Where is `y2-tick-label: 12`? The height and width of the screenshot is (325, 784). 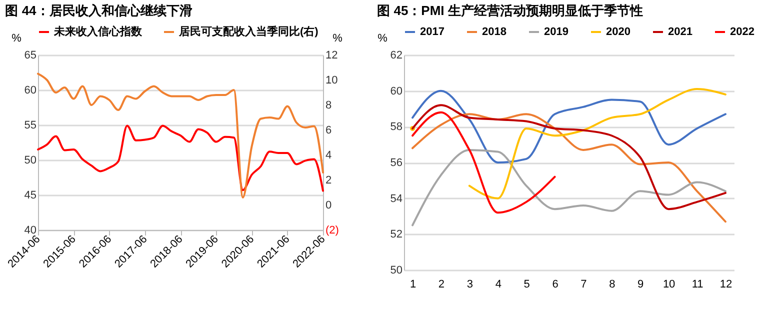 y2-tick-label: 12 is located at coordinates (332, 56).